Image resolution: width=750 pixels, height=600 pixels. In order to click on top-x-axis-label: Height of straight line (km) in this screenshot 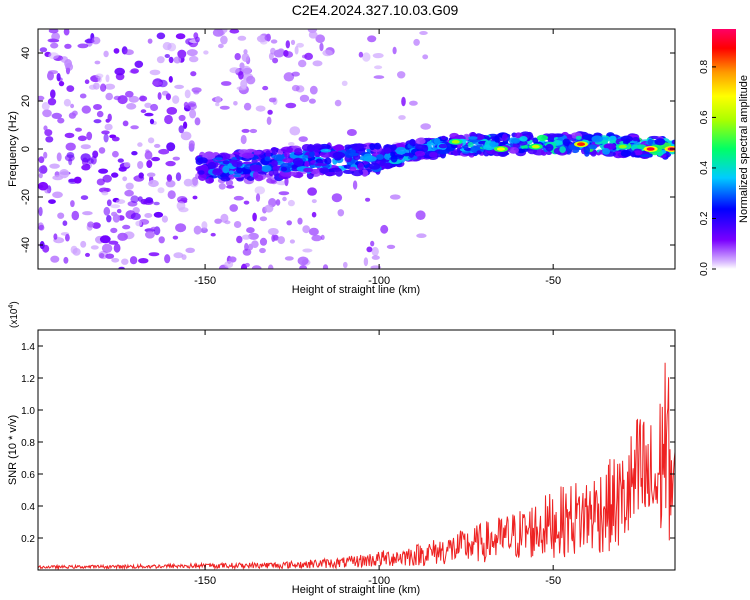, I will do `click(356, 290)`.